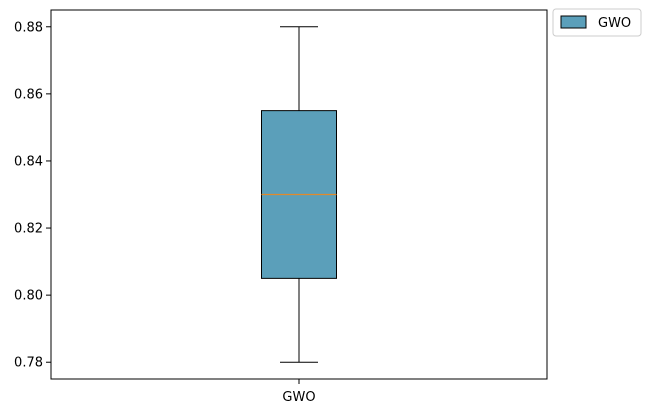 The image size is (648, 417). Describe the element at coordinates (597, 22) in the screenshot. I see `legend: GWO` at that location.